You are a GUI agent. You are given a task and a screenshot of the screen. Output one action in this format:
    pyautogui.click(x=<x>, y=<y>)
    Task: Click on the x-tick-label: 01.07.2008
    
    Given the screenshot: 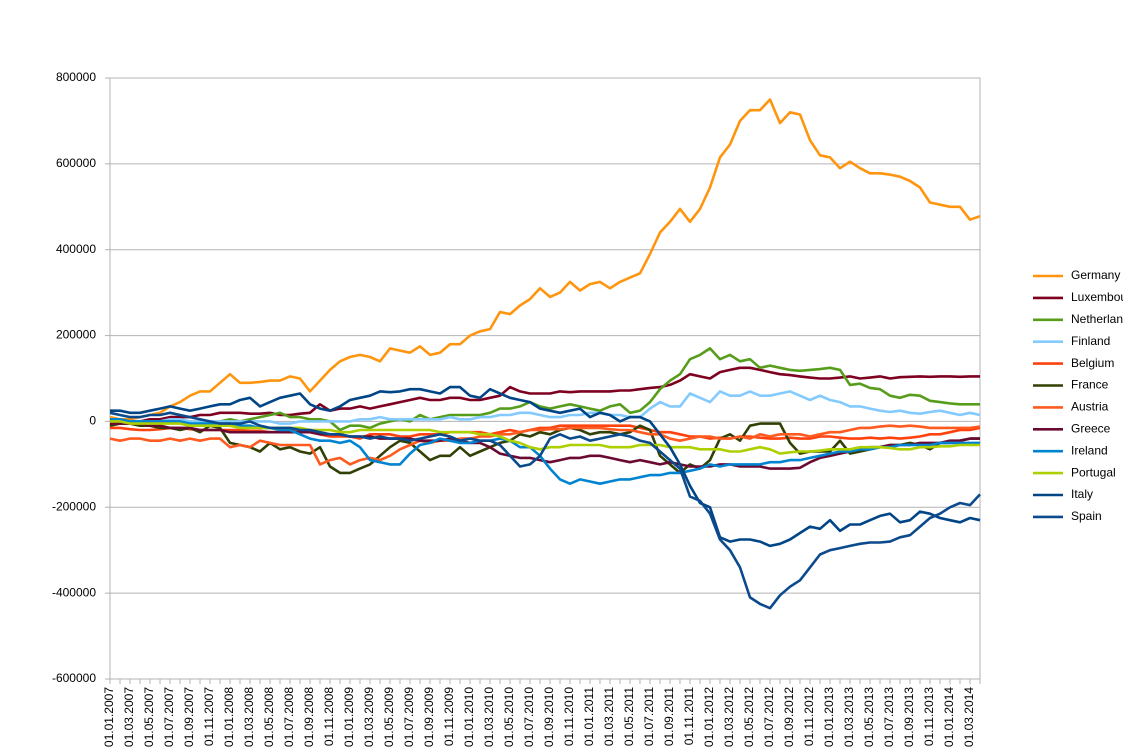 What is the action you would take?
    pyautogui.click(x=289, y=717)
    